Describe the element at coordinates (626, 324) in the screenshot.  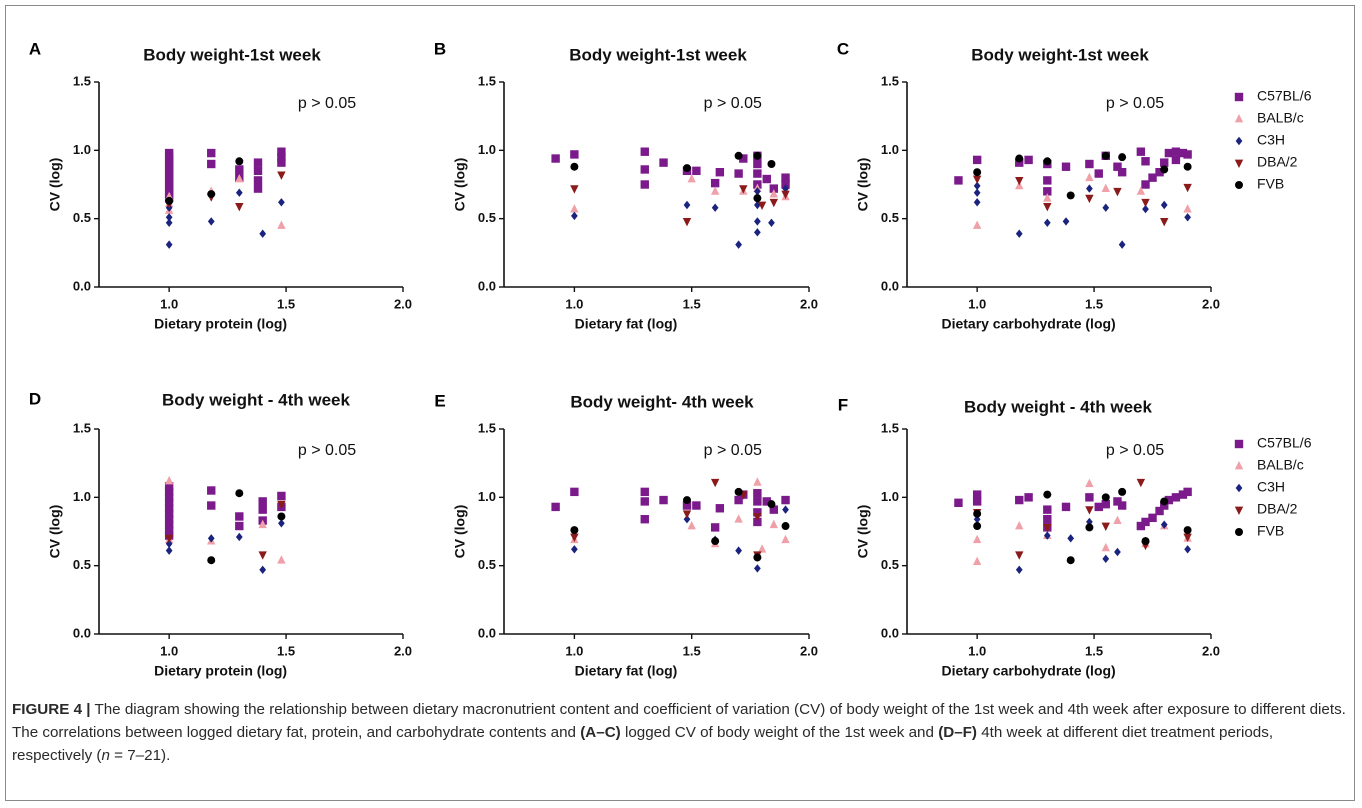
I see `x-axis-label: Dietary fat (log)` at that location.